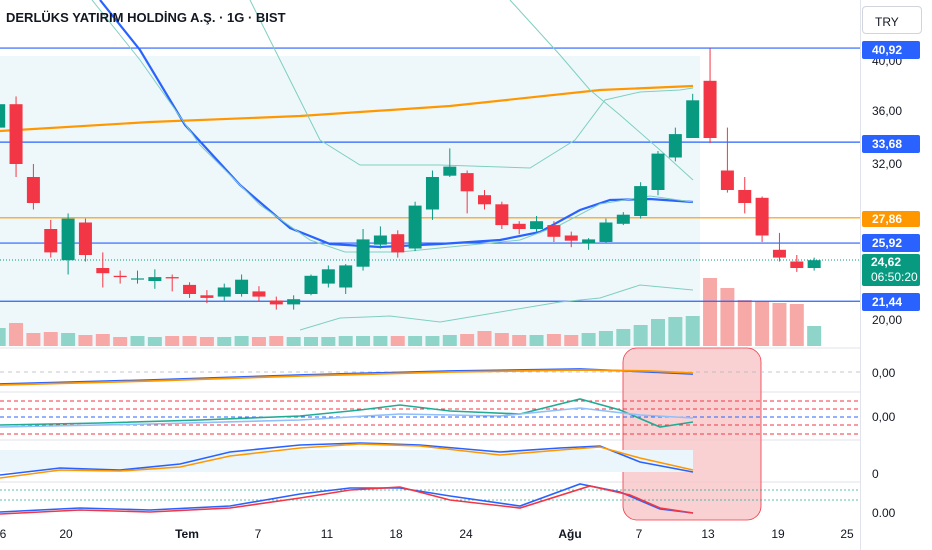 The height and width of the screenshot is (550, 932). Describe the element at coordinates (891, 144) in the screenshot. I see `level-tag: 33,68` at that location.